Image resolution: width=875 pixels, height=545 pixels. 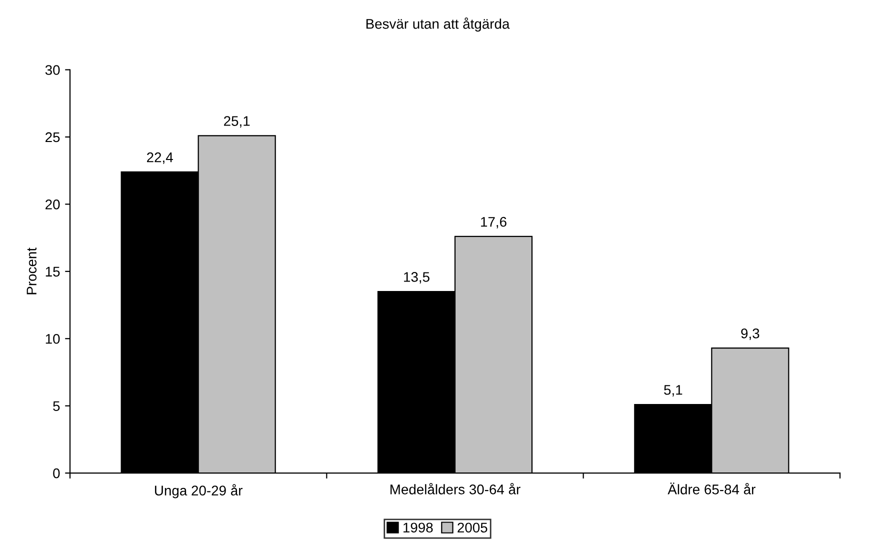 What do you see at coordinates (56, 406) in the screenshot?
I see `y-tick-label: 5` at bounding box center [56, 406].